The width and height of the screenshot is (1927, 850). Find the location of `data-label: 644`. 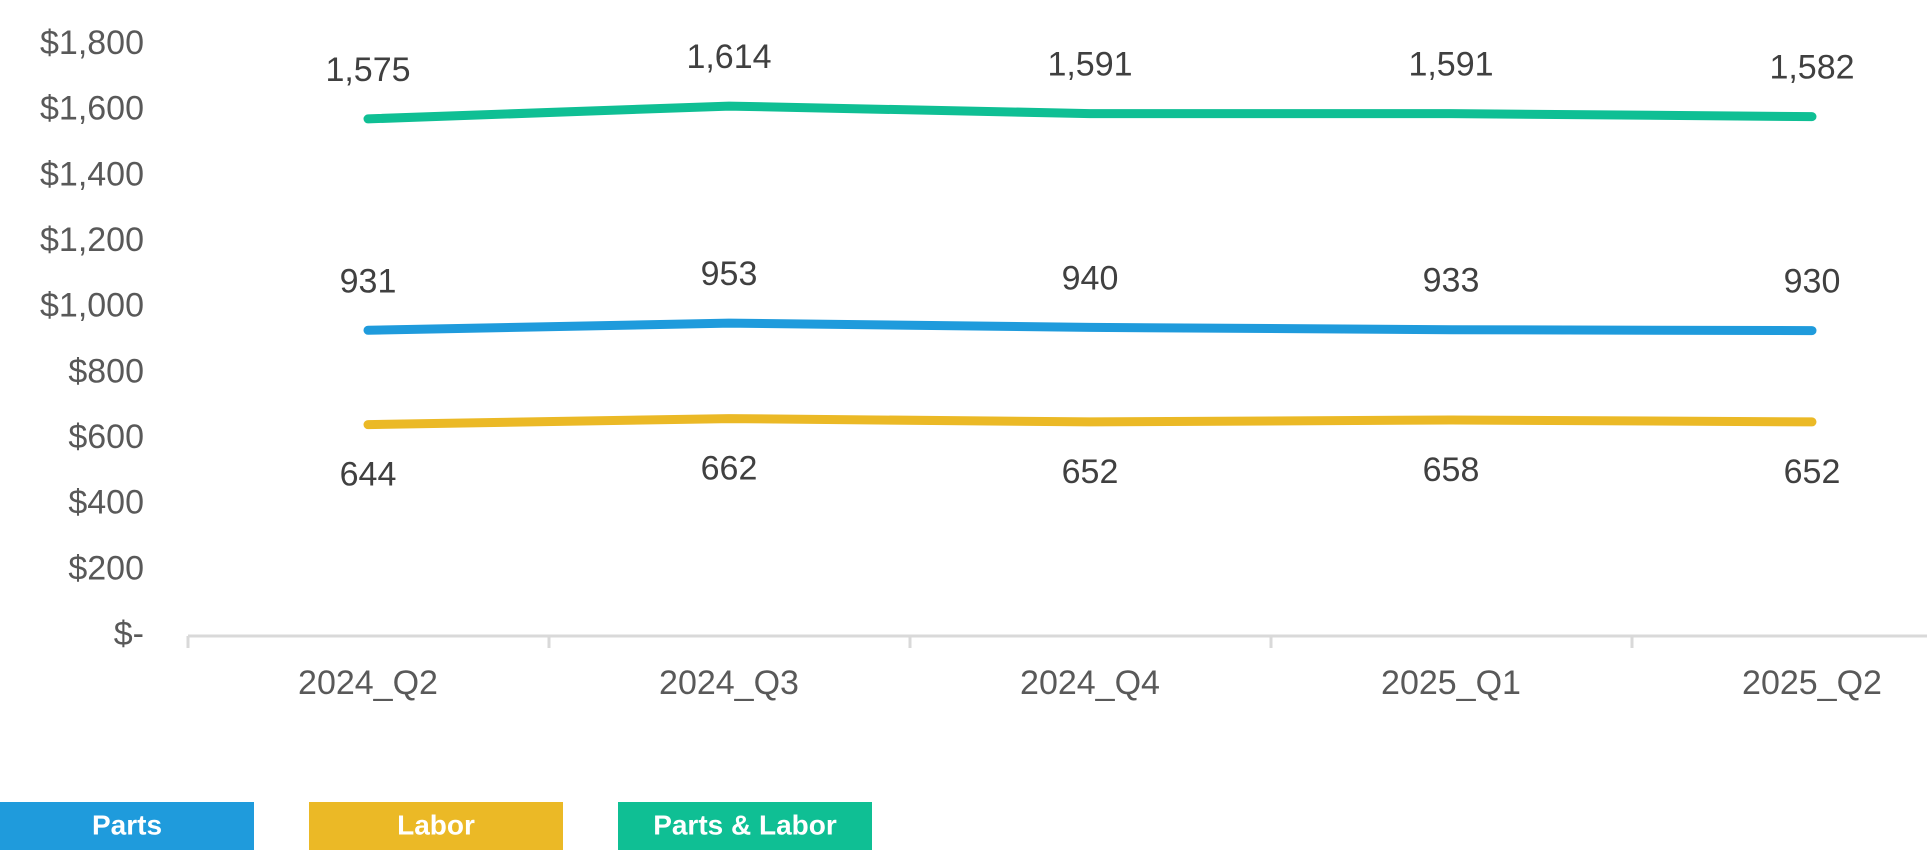

data-label: 644 is located at coordinates (368, 475).